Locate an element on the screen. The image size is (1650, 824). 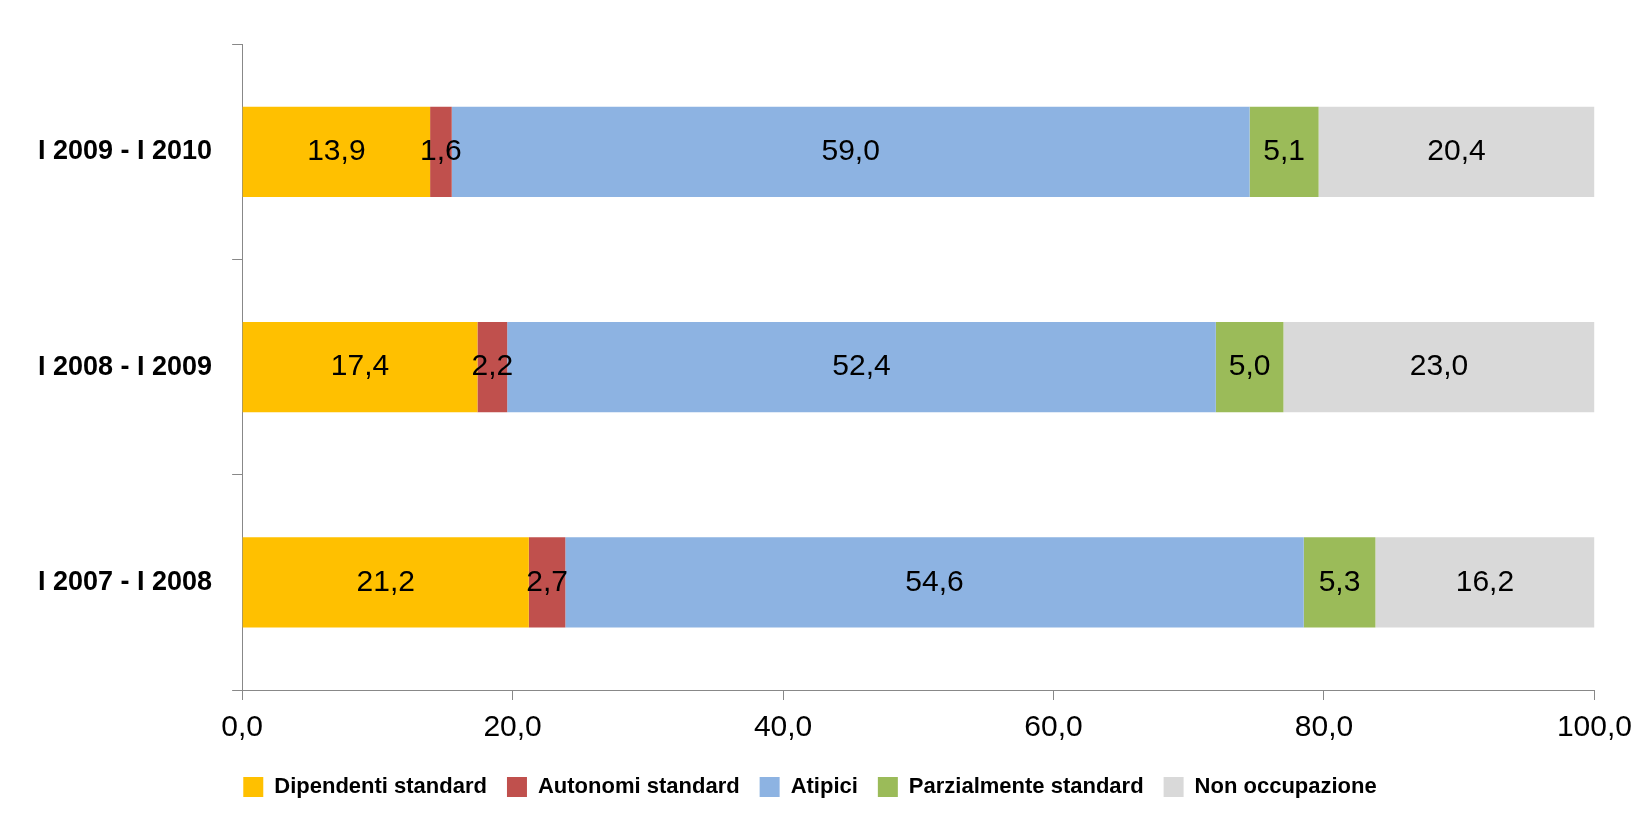
data-label: 23,0 is located at coordinates (1439, 365).